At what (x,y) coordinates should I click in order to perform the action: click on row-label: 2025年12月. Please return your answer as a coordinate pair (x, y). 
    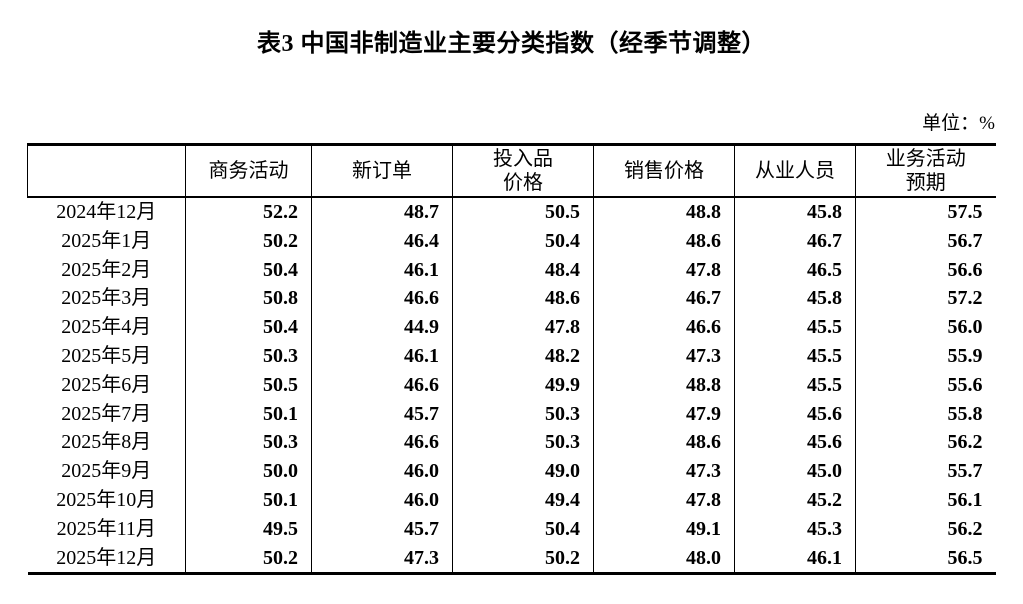
    Looking at the image, I should click on (106, 557).